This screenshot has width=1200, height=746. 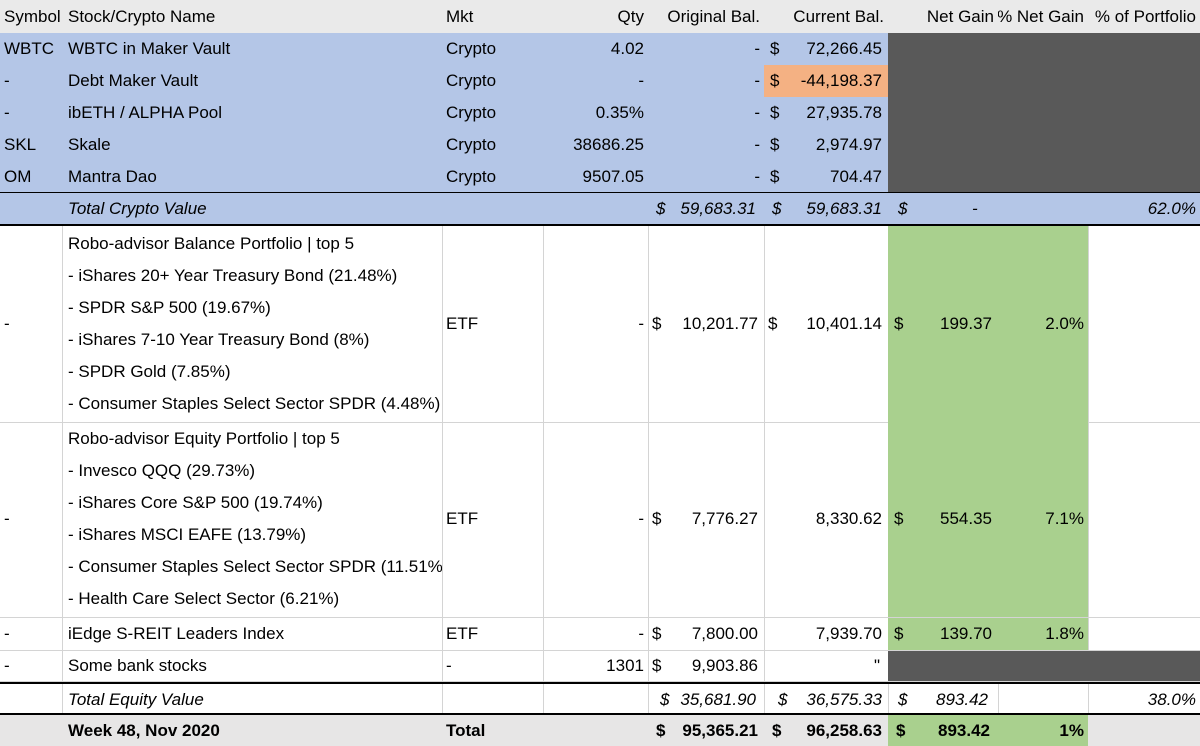 I want to click on crypto-name: Skale, so click(x=89, y=144).